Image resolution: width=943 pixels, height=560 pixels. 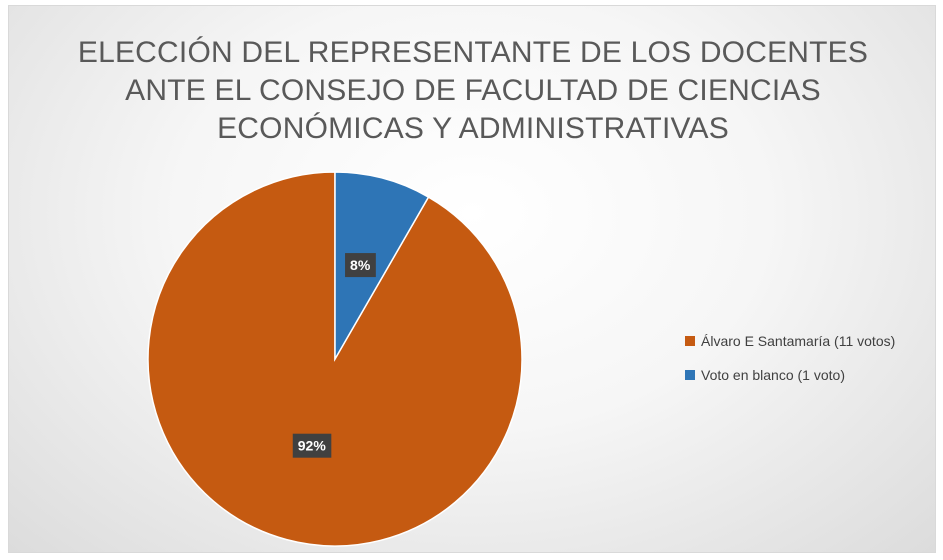 I want to click on legend-label-blank-vote: Voto en blanco (1 voto), so click(x=773, y=375).